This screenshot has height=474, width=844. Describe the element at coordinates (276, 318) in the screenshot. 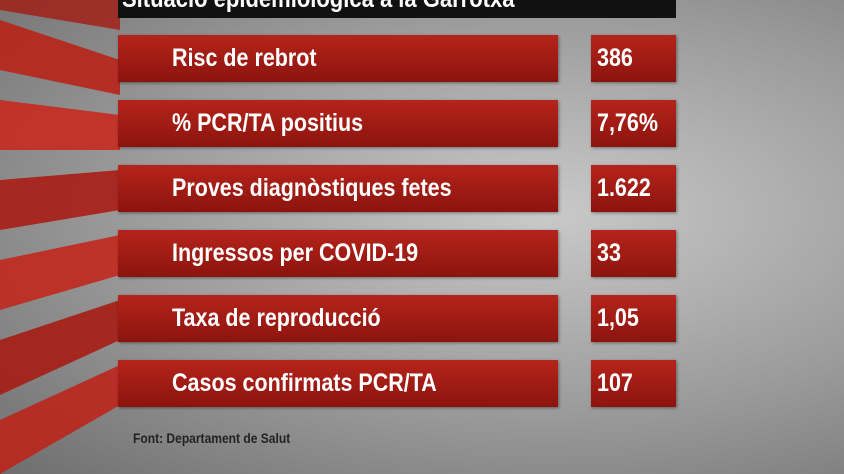

I see `row-label-text: Taxa de reproducció` at that location.